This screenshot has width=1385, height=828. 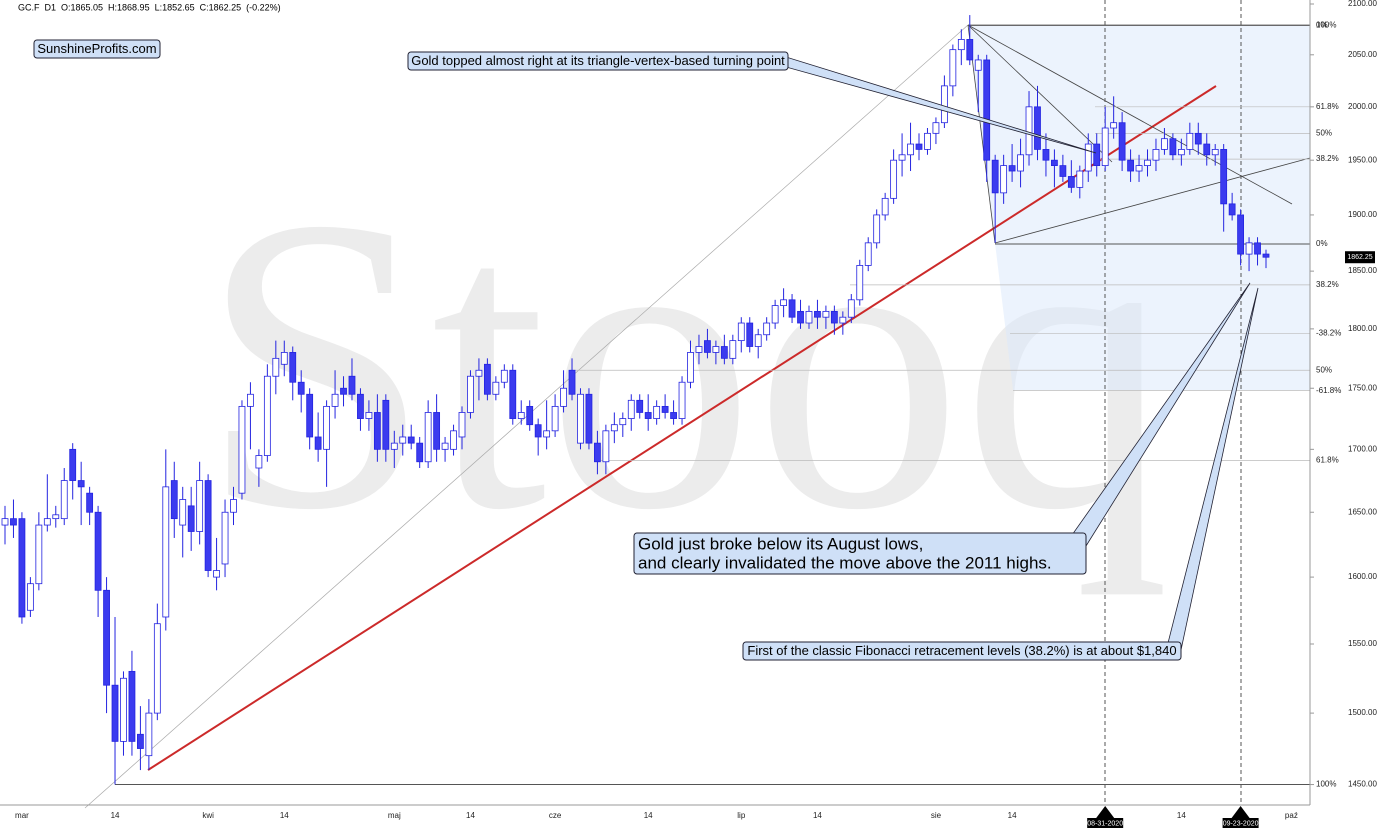 What do you see at coordinates (1362, 214) in the screenshot?
I see `y-tick-label: 1900.00` at bounding box center [1362, 214].